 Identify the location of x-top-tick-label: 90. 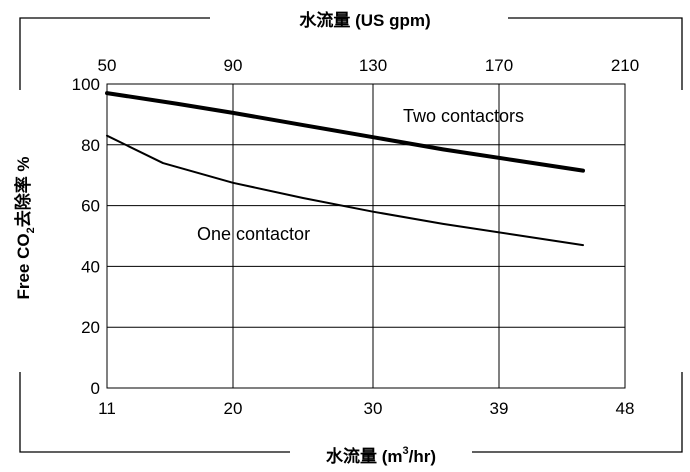
(233, 65).